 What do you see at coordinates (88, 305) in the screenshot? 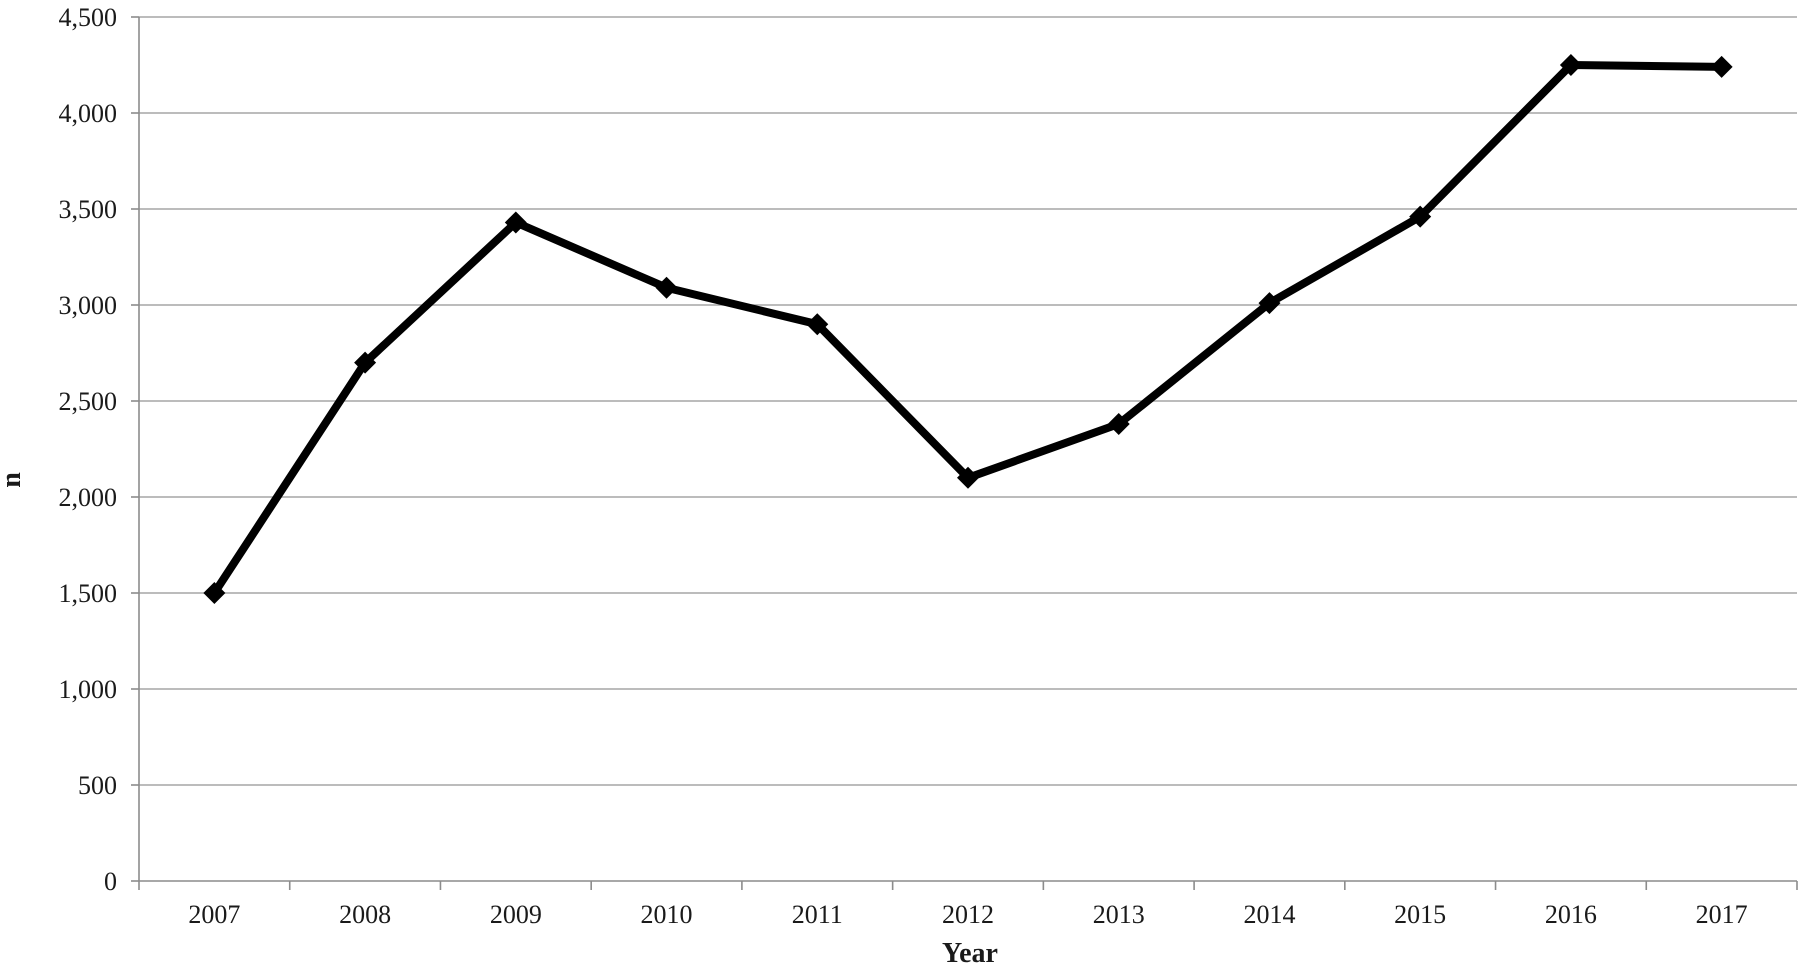
I see `y-tick-label: 3,000` at bounding box center [88, 305].